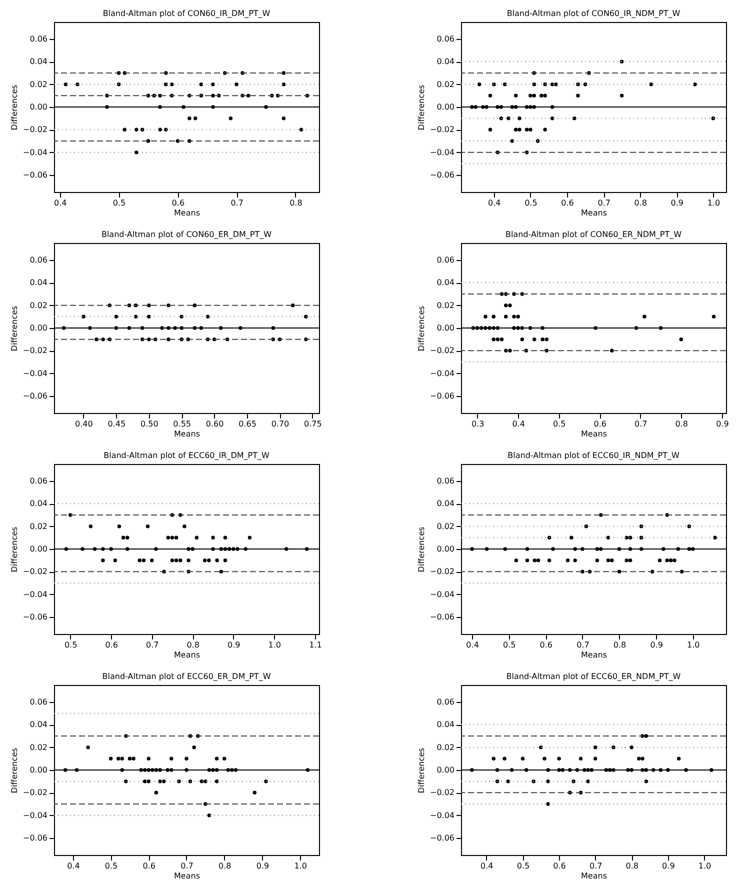  I want to click on x-tick-label: 0.40, so click(84, 424).